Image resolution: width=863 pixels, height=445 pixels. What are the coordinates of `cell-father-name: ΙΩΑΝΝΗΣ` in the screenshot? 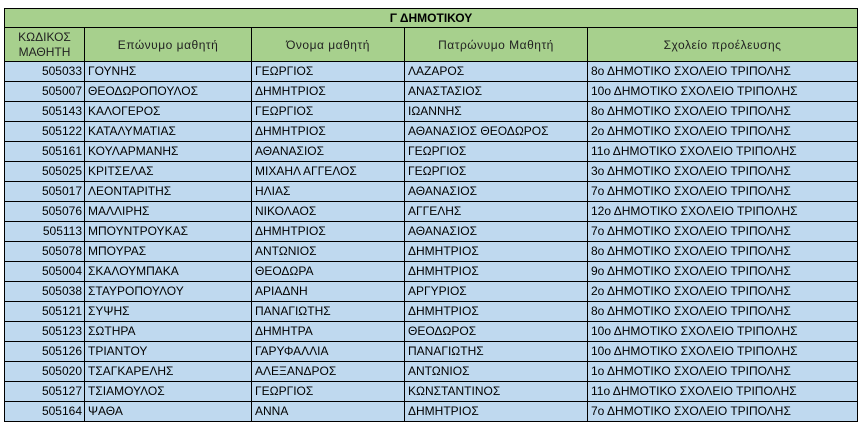 It's located at (496, 111).